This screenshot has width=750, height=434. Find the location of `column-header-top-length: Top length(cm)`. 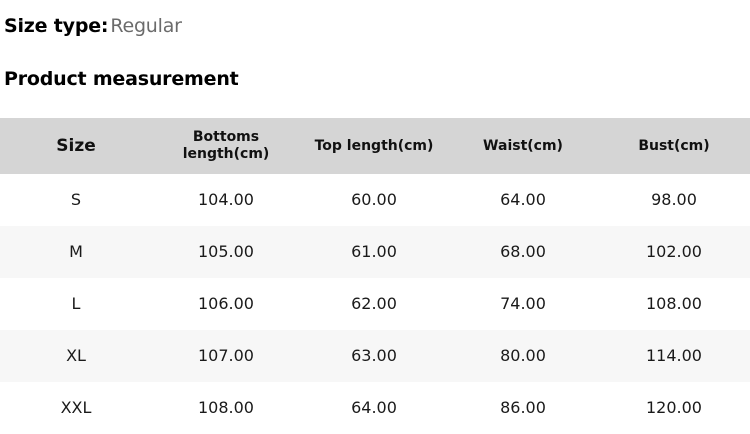

column-header-top-length: Top length(cm) is located at coordinates (374, 145).